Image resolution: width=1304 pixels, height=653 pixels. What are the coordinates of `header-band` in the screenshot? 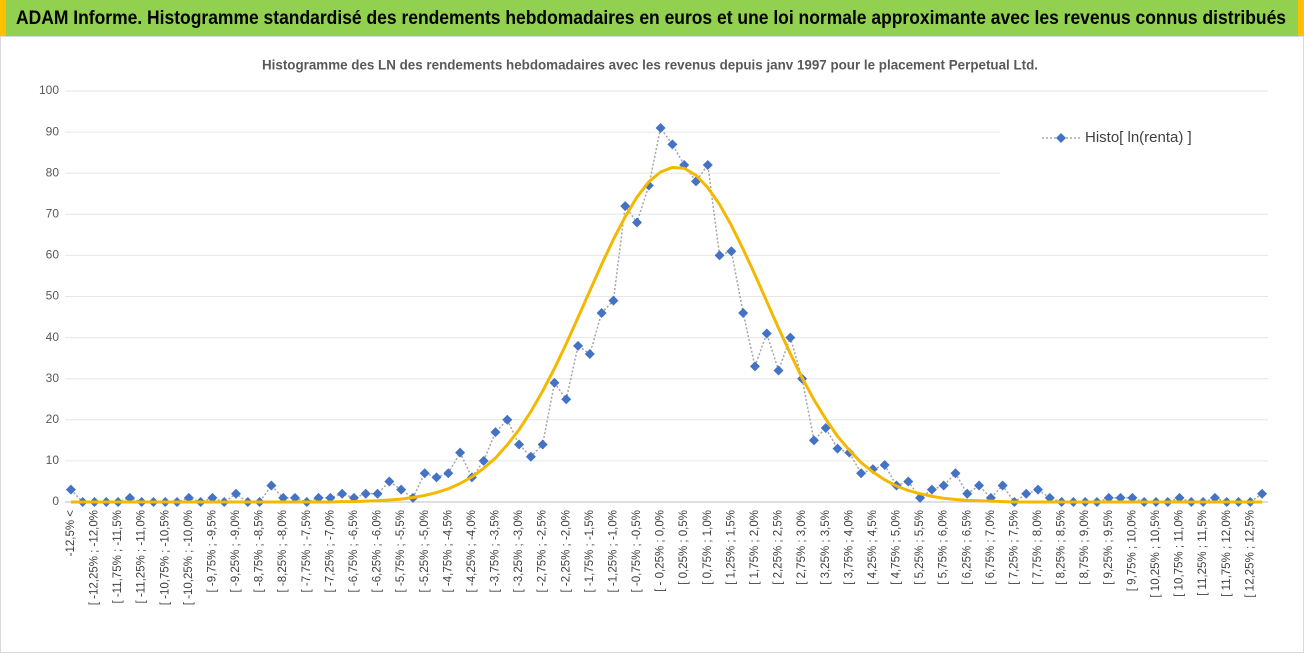 It's located at (652, 18).